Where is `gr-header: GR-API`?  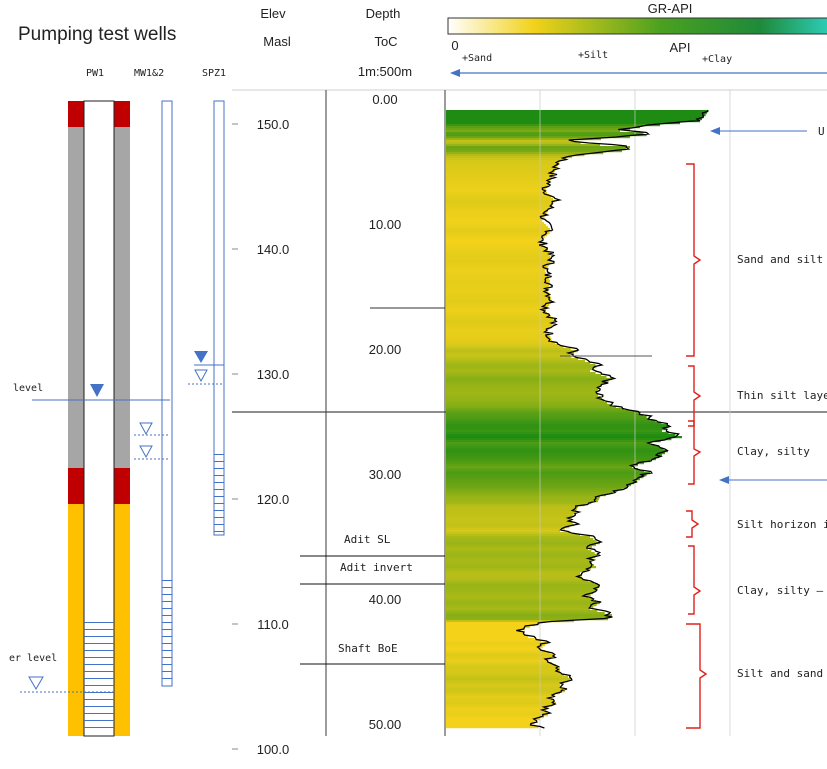
gr-header: GR-API is located at coordinates (670, 8).